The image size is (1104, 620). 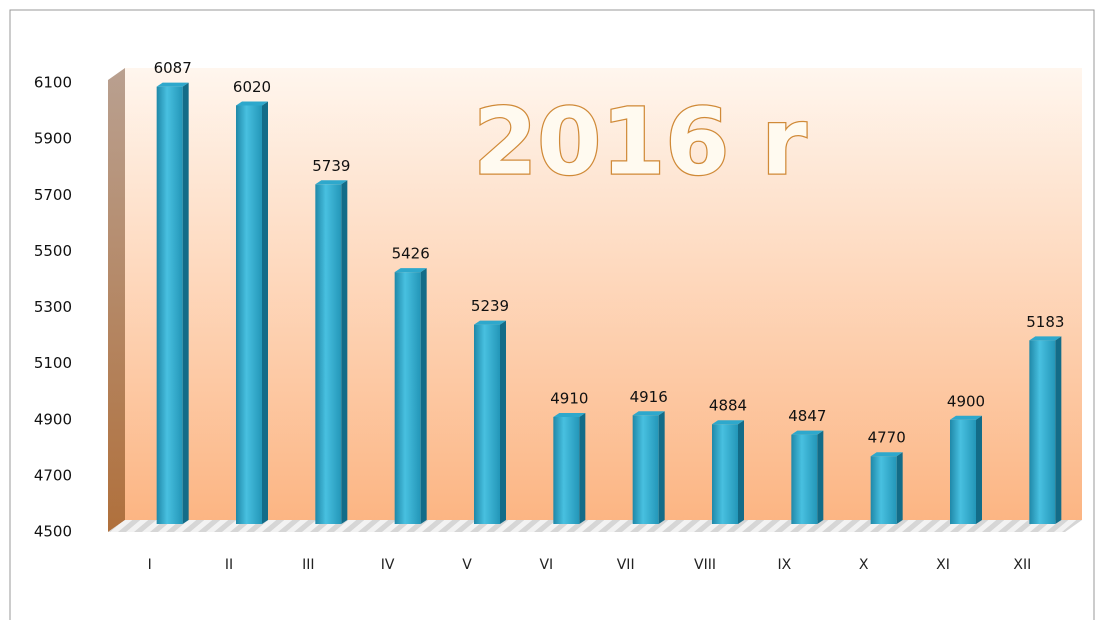 What do you see at coordinates (53, 419) in the screenshot?
I see `y-tick-label: 4900` at bounding box center [53, 419].